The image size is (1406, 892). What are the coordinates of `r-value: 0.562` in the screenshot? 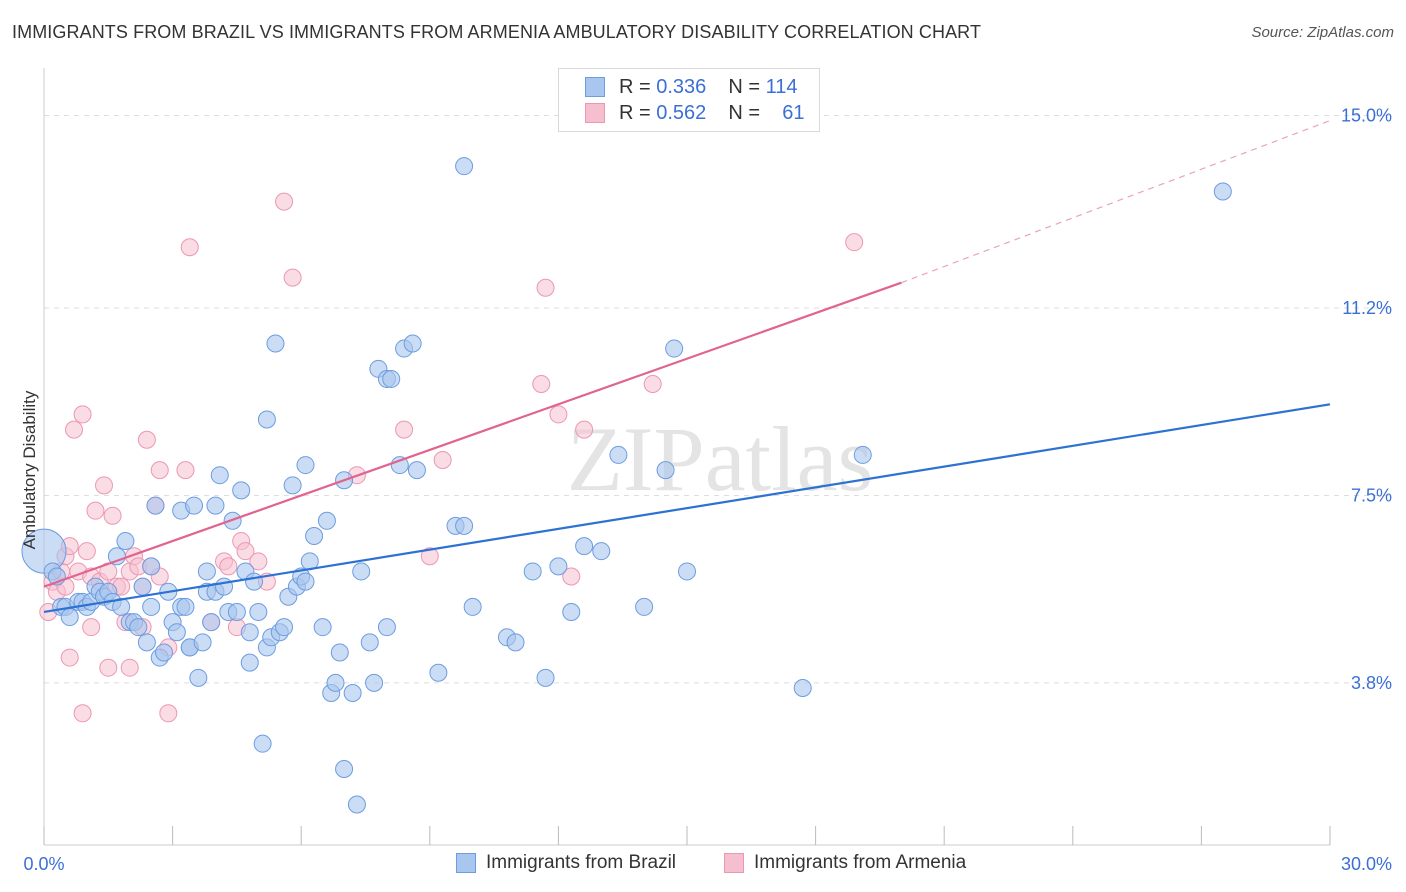 It's located at (681, 112).